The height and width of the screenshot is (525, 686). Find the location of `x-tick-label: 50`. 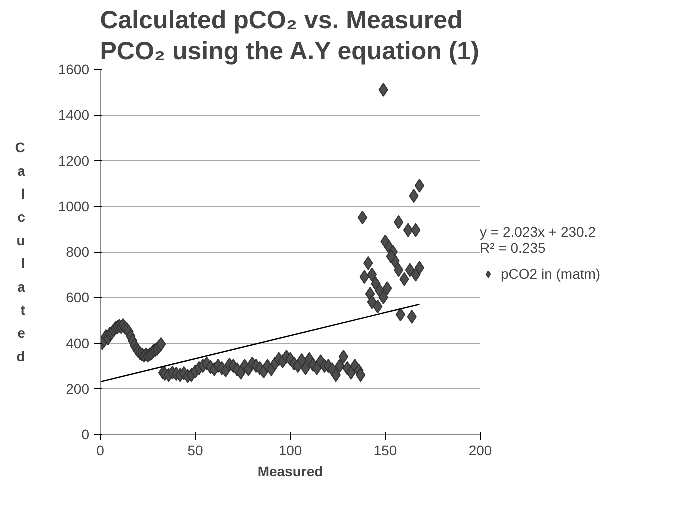

x-tick-label: 50 is located at coordinates (196, 450).